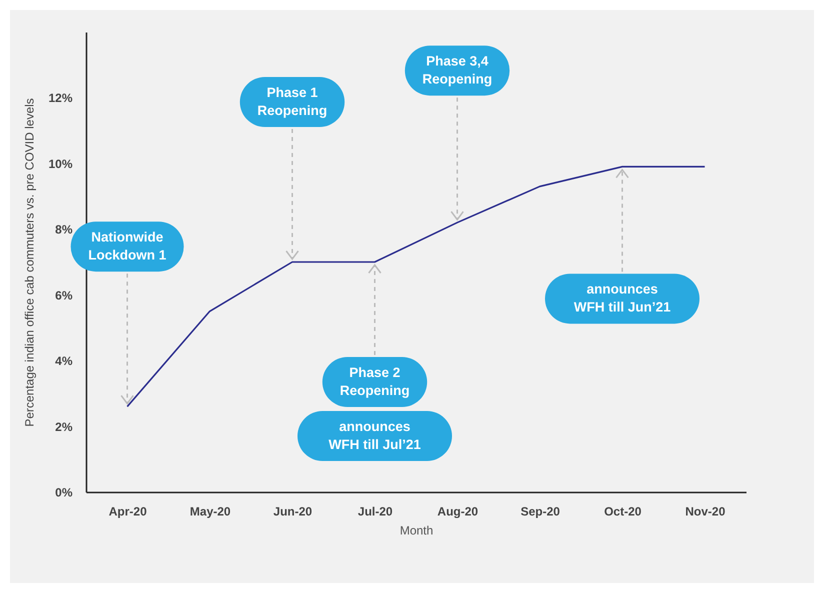 This screenshot has width=824, height=593. I want to click on x-tick-label: Aug-20, so click(457, 511).